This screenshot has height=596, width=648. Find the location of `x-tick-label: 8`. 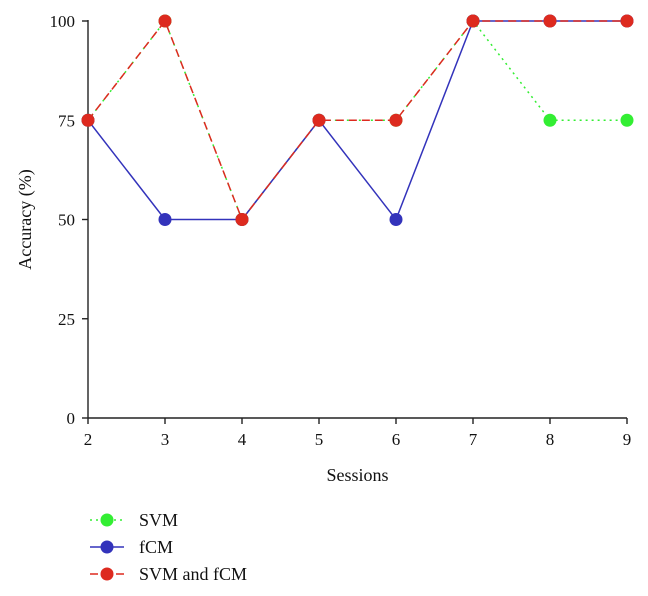

x-tick-label: 8 is located at coordinates (550, 439).